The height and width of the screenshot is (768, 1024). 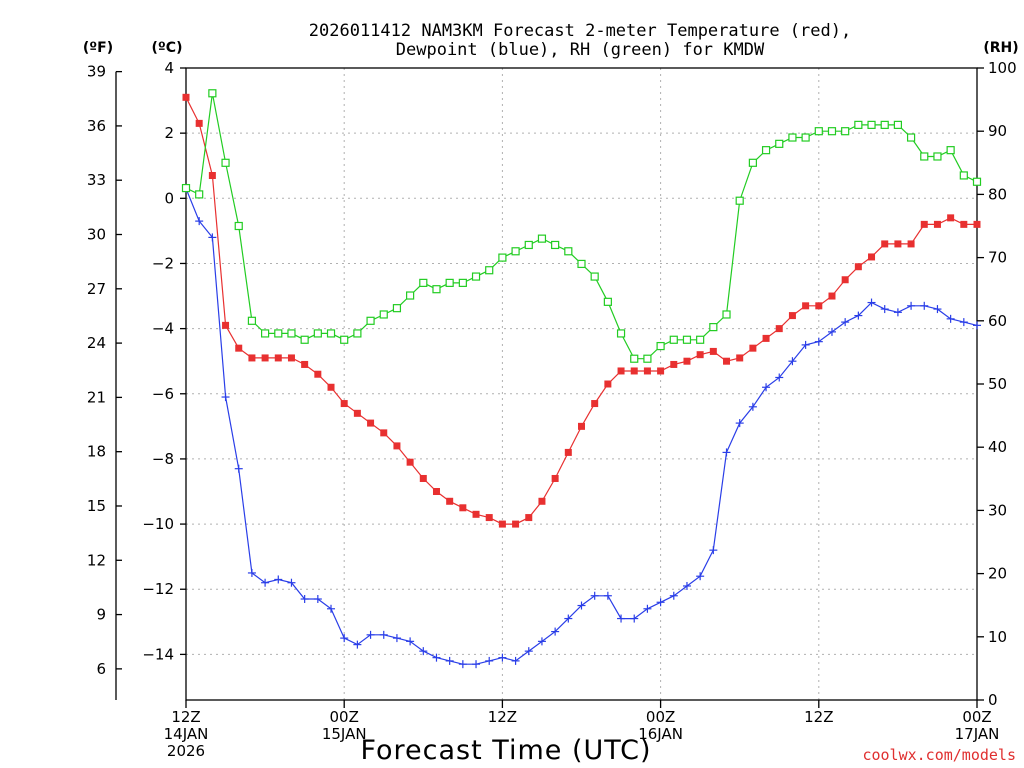 What do you see at coordinates (997, 131) in the screenshot?
I see `rh-tick-label: 90` at bounding box center [997, 131].